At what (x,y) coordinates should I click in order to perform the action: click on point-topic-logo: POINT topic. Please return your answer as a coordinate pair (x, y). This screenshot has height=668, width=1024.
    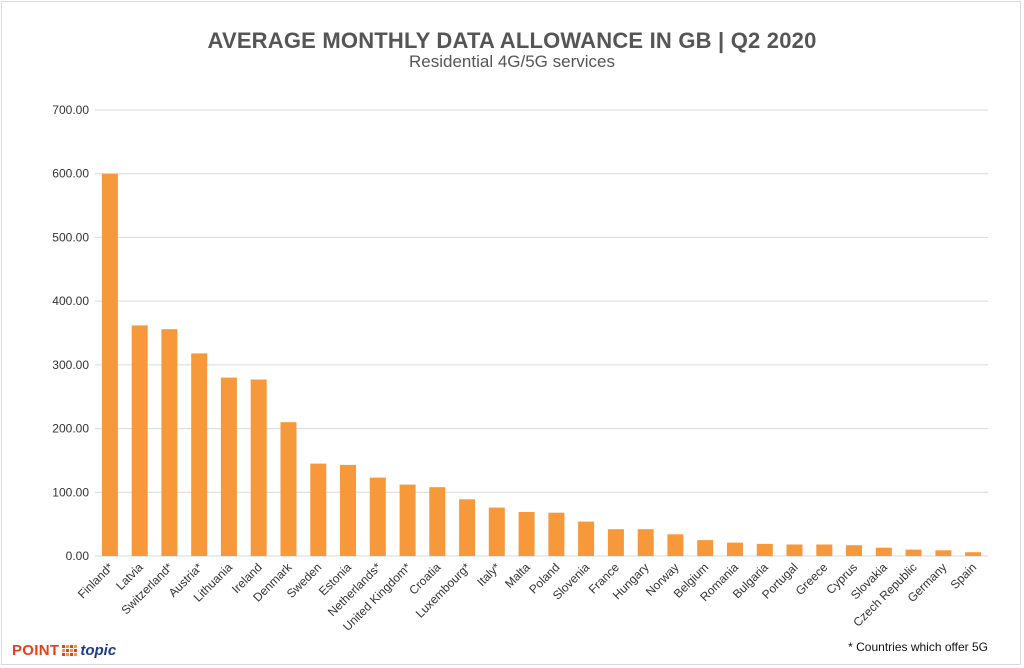
    Looking at the image, I should click on (64, 650).